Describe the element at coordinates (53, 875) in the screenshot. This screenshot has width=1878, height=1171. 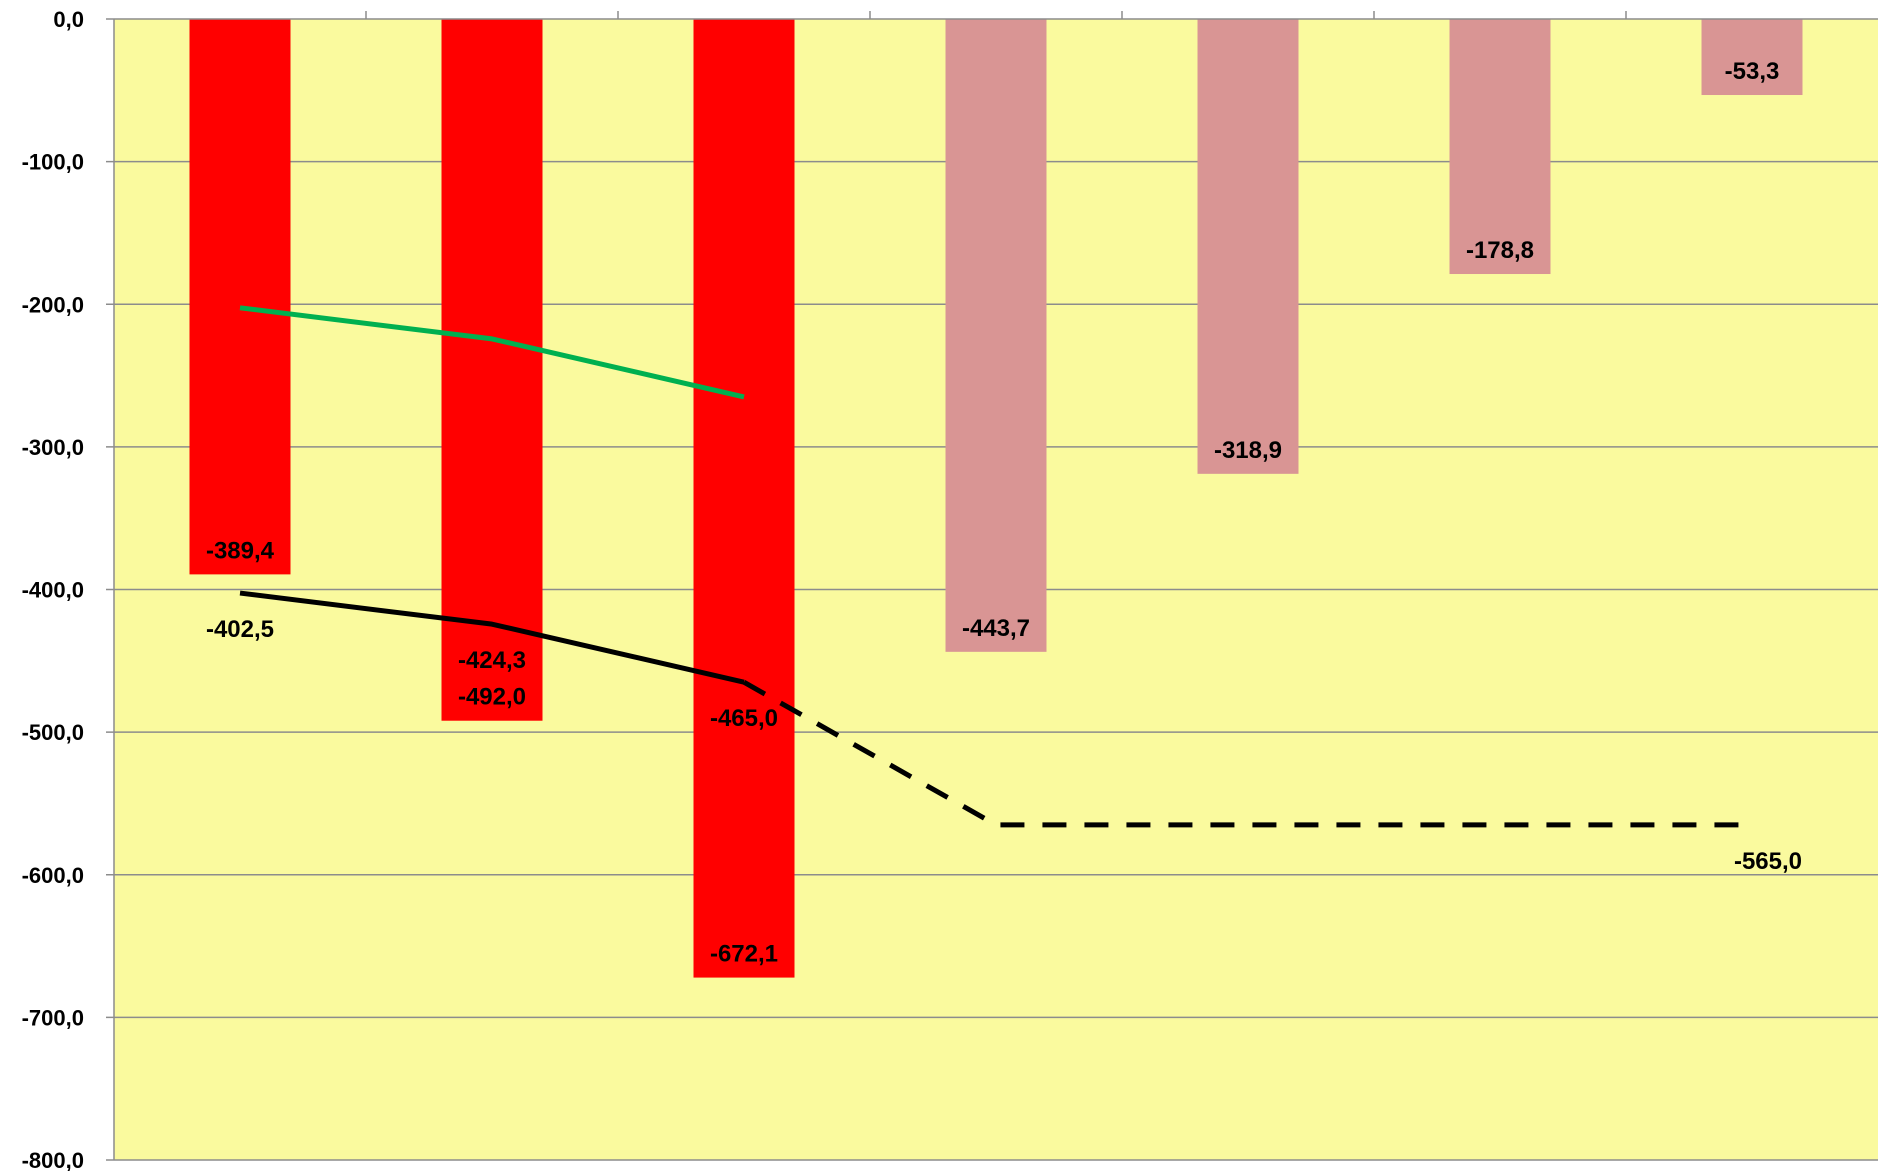
I see `y-tick-label: -600,0` at that location.